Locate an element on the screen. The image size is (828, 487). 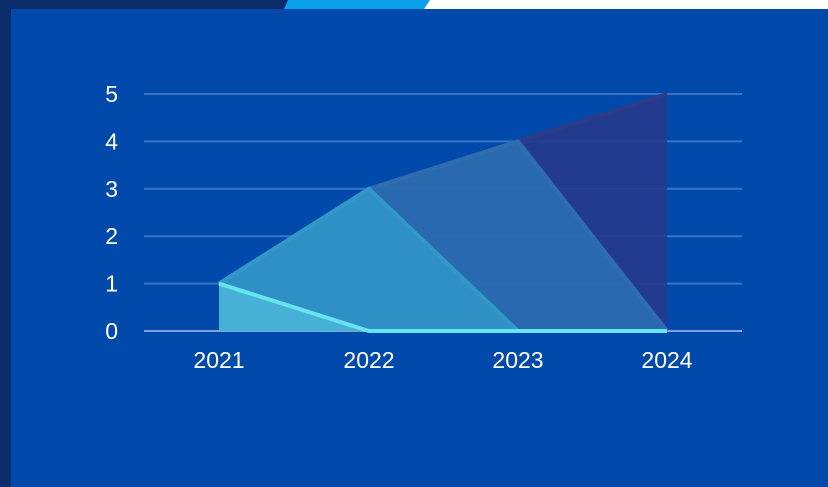
y-tick-label: 3 is located at coordinates (111, 189).